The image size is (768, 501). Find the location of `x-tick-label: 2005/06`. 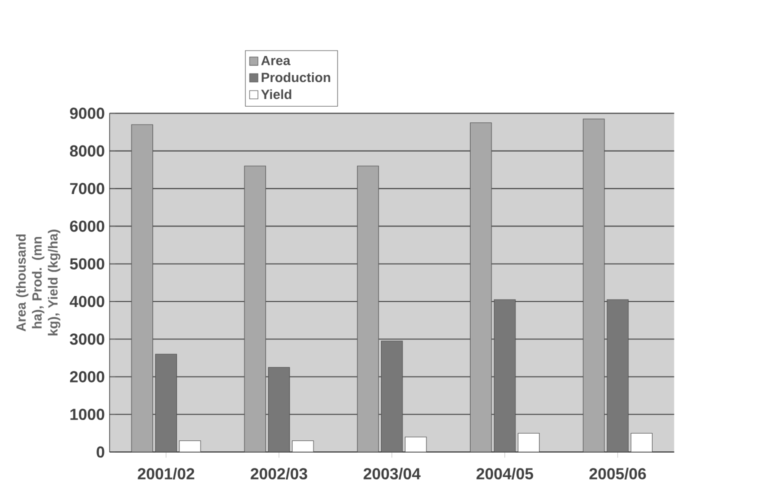

x-tick-label: 2005/06 is located at coordinates (617, 474).